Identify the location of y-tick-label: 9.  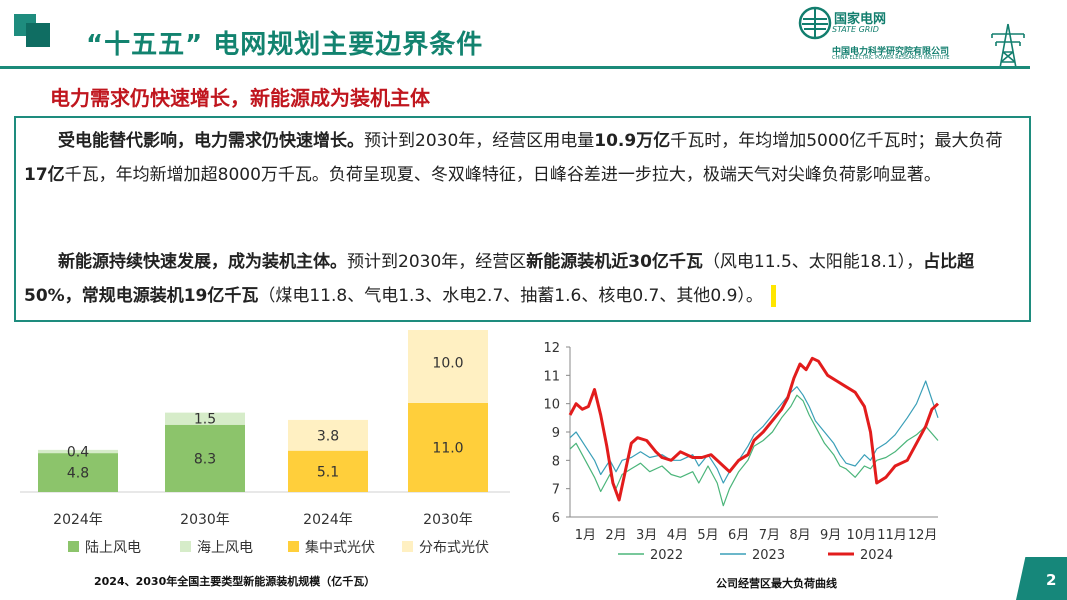
(556, 433).